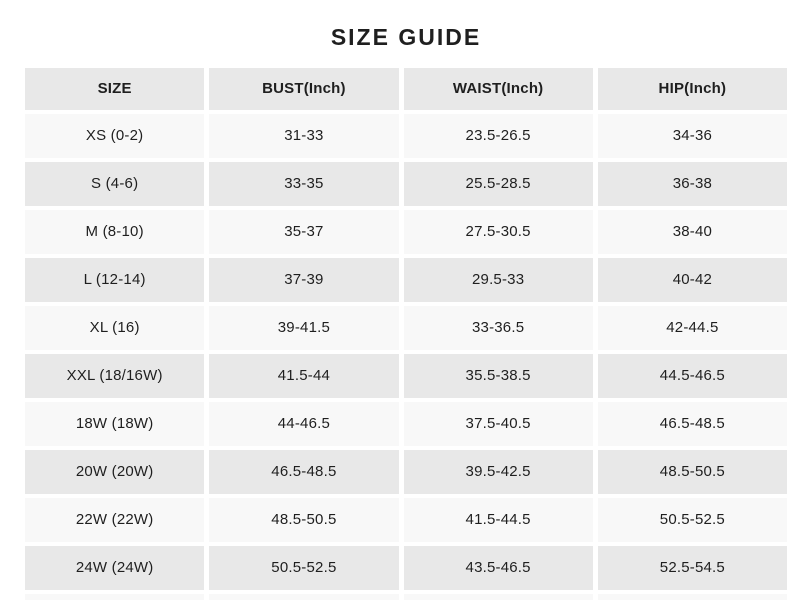 This screenshot has width=812, height=600. Describe the element at coordinates (692, 135) in the screenshot. I see `table-cell: 34-36` at that location.